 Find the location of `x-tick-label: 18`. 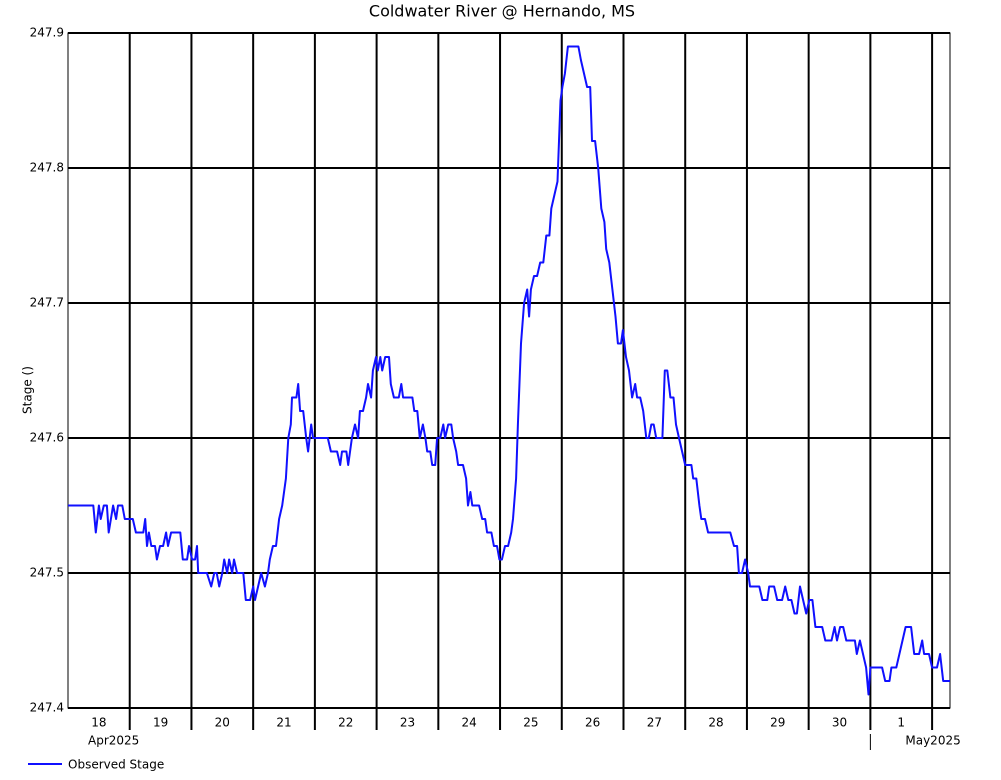

x-tick-label: 18 is located at coordinates (98, 723).